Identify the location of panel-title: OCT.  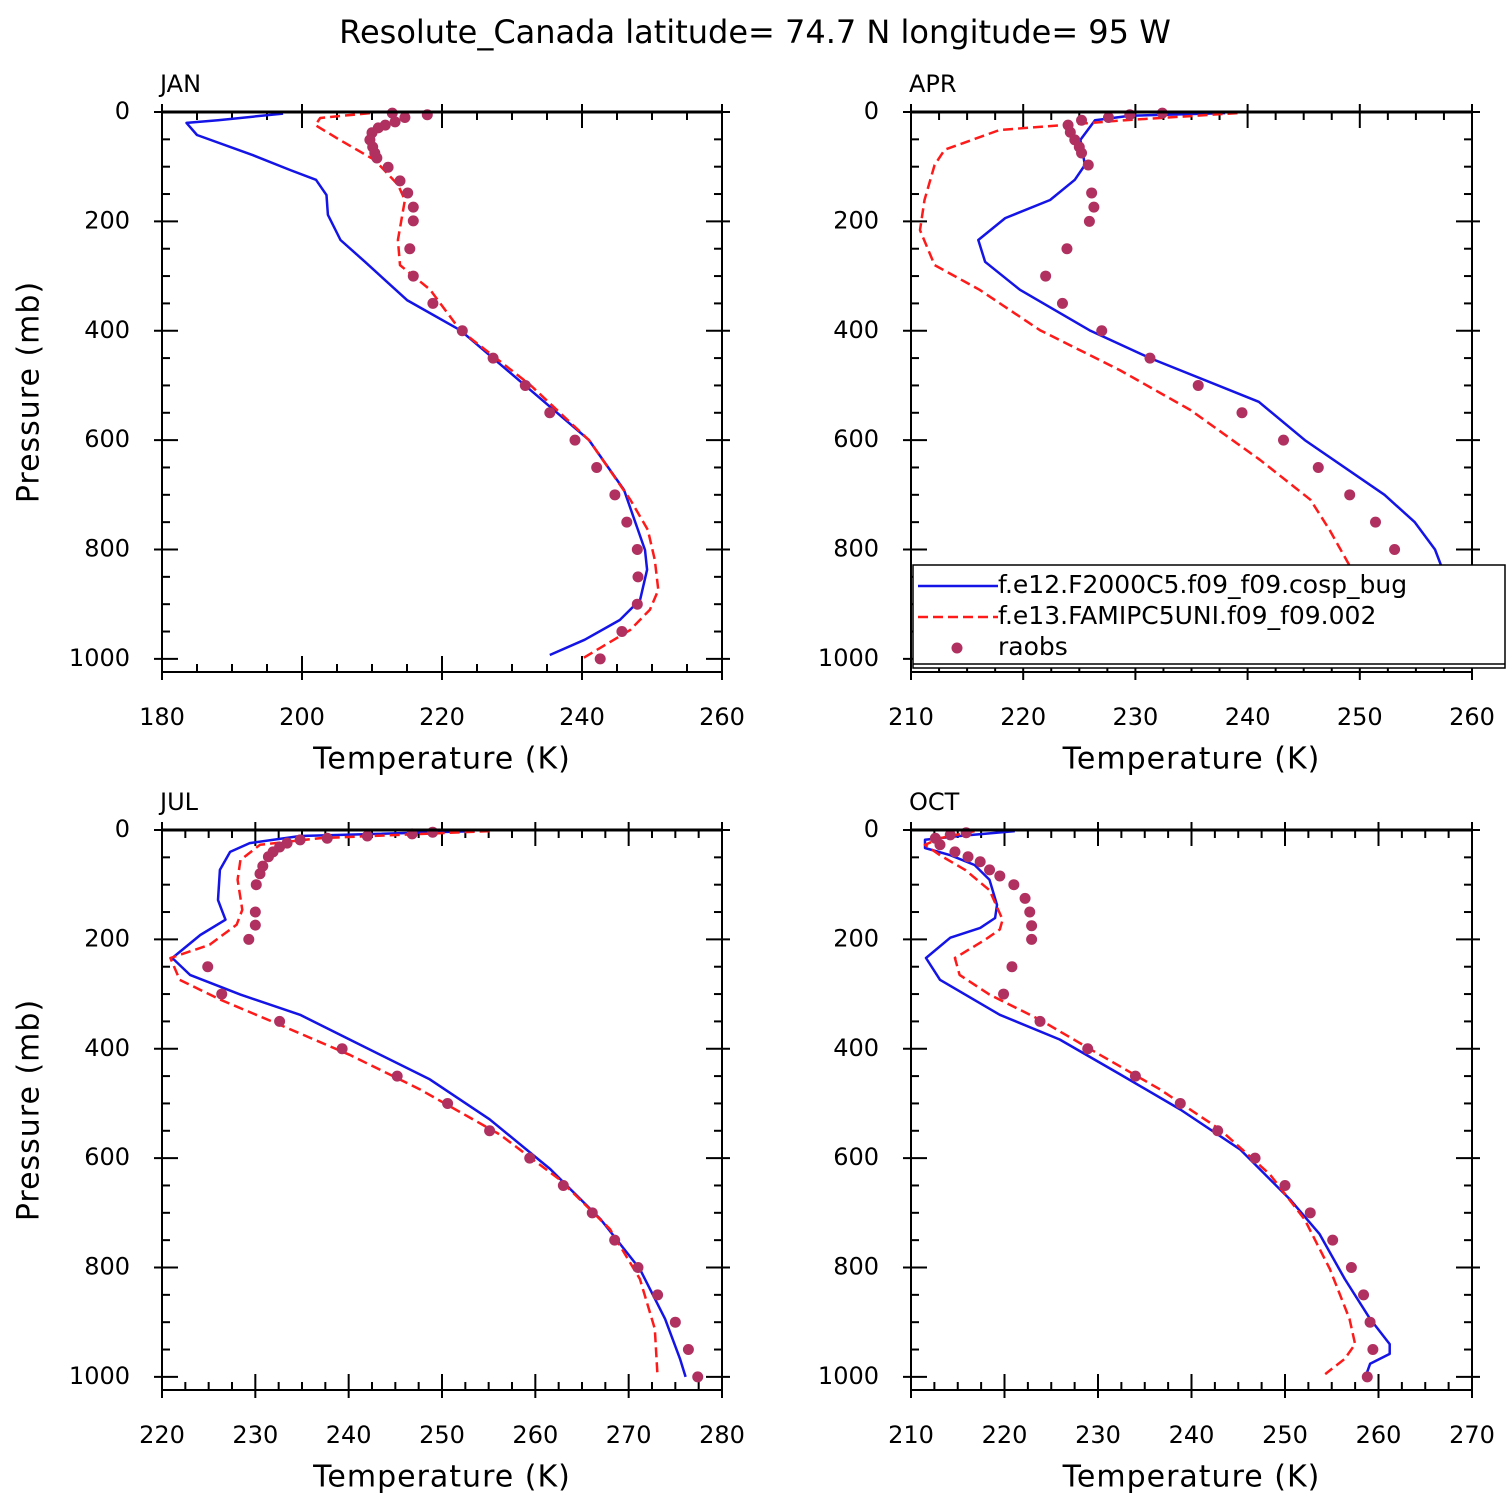
(934, 802).